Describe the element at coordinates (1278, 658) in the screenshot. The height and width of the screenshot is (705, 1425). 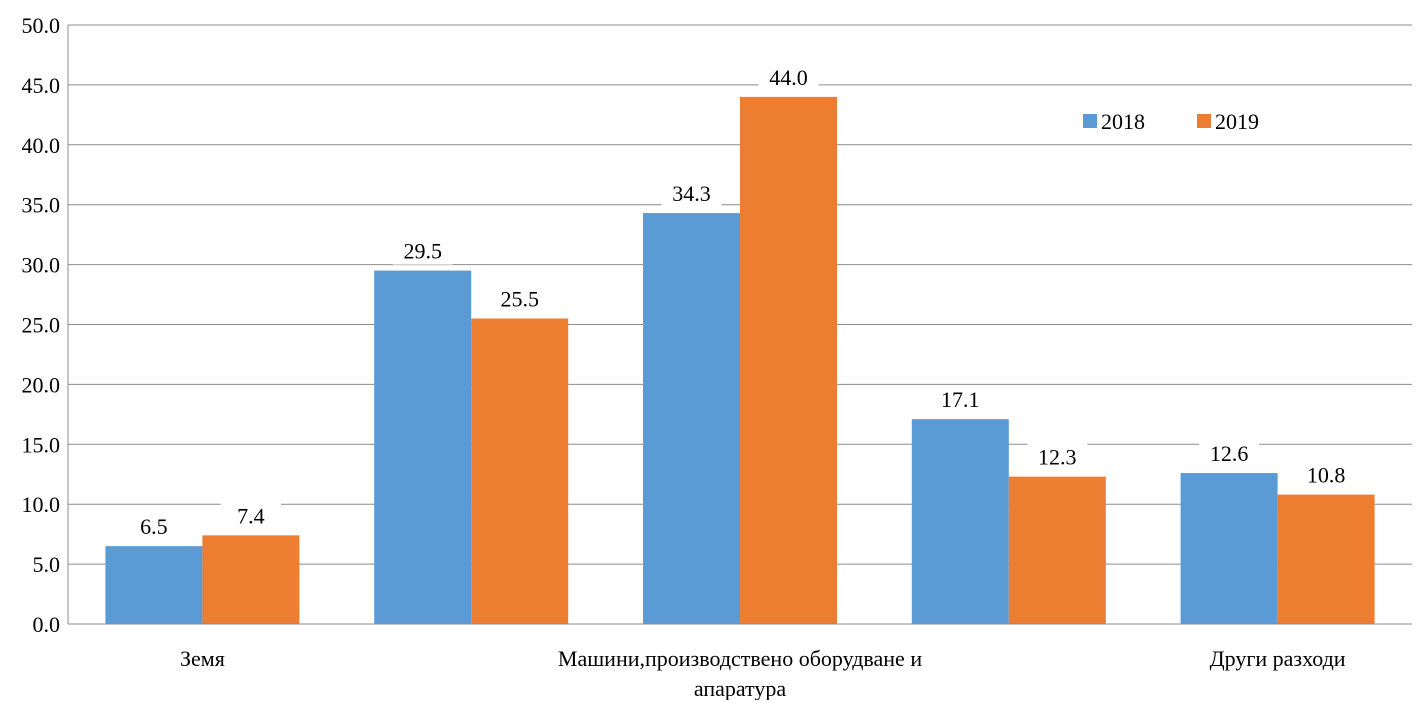
I see `x-category-label: Други разходи` at that location.